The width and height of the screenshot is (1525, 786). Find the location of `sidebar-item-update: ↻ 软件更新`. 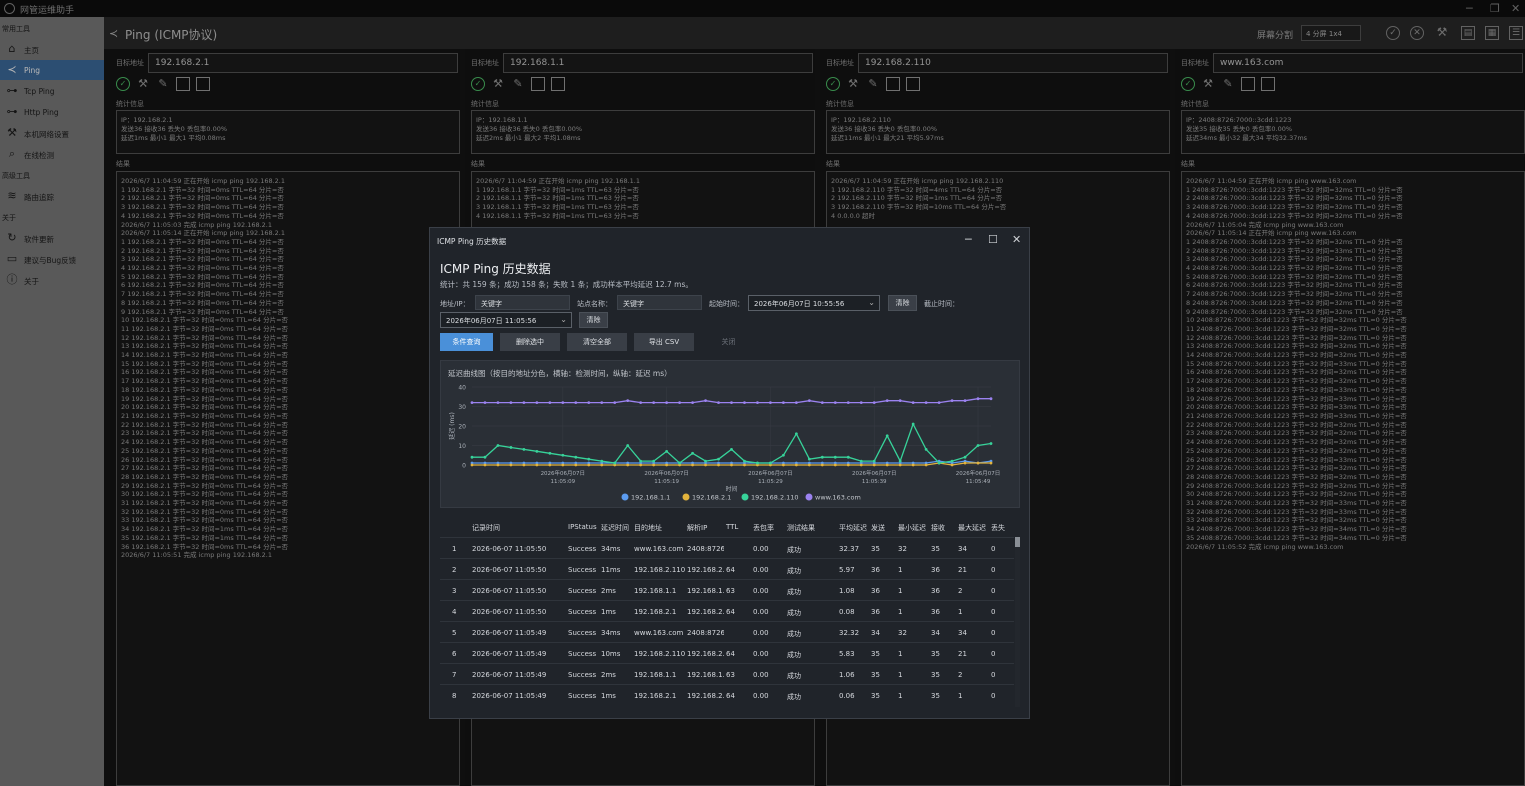

sidebar-item-update: ↻ 软件更新 is located at coordinates (30, 238).